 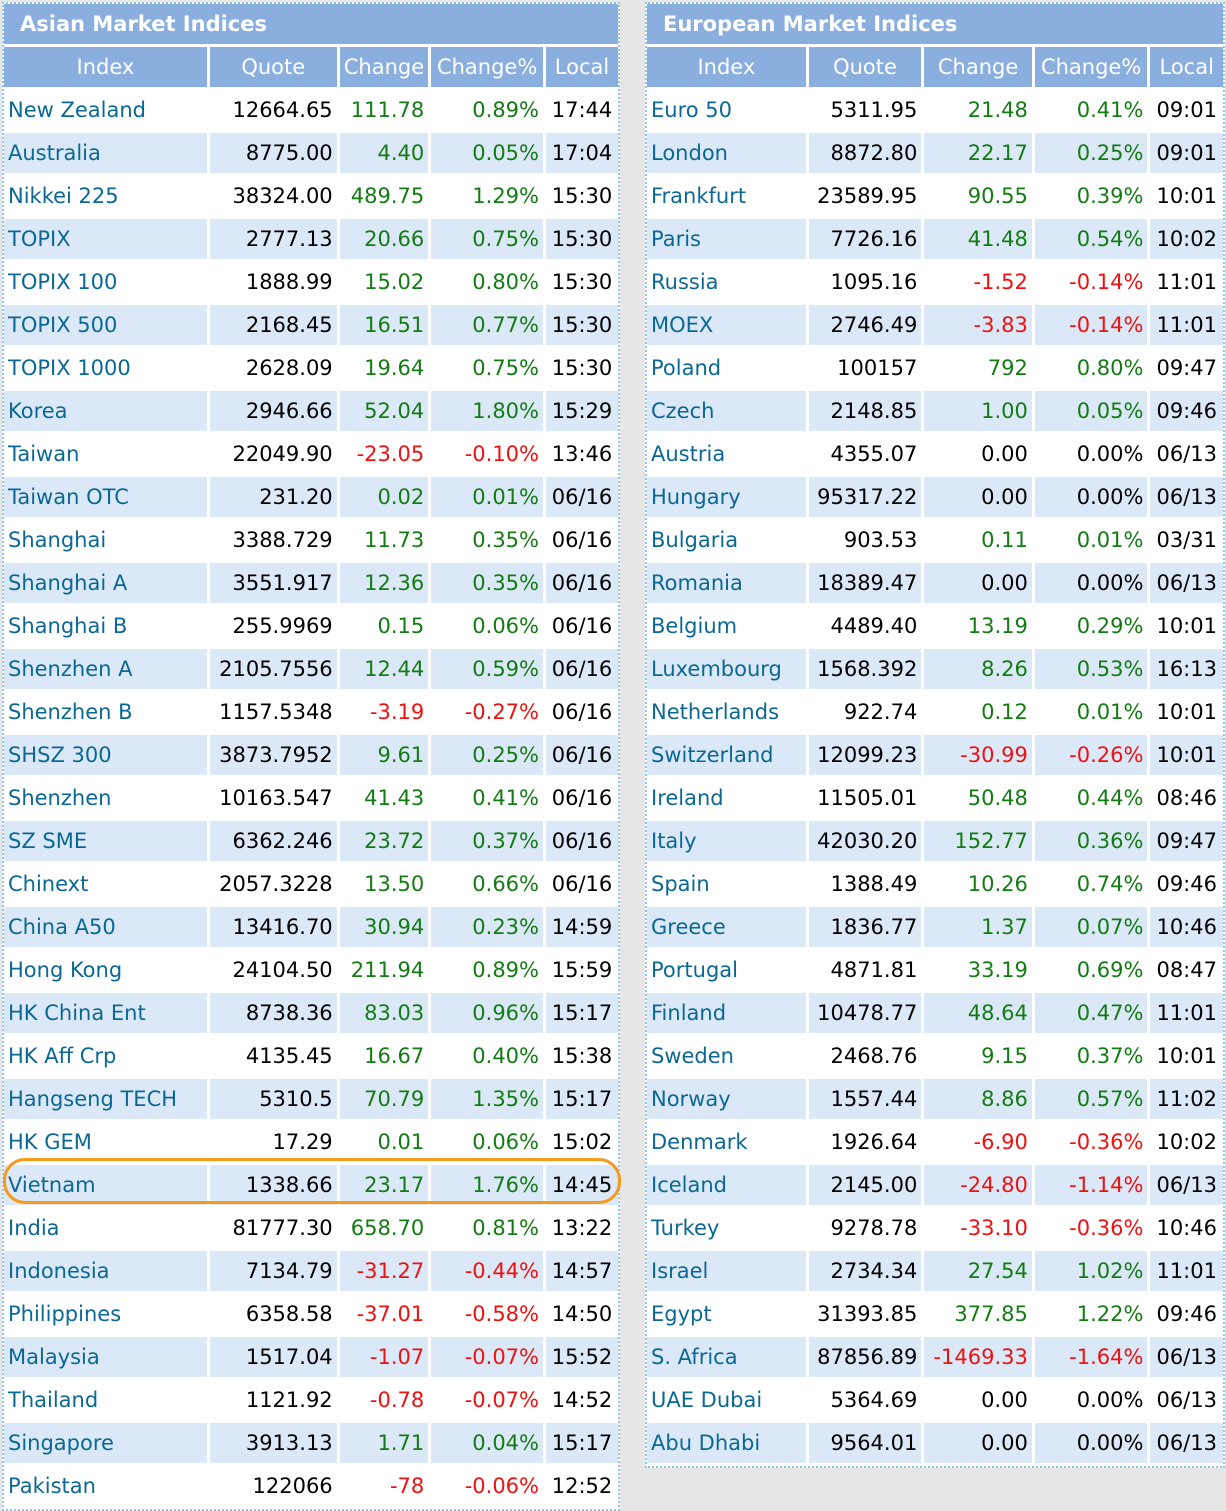 What do you see at coordinates (311, 841) in the screenshot?
I see `table-row: SZ SME 6362.246 23.72 0.37% 06/16` at bounding box center [311, 841].